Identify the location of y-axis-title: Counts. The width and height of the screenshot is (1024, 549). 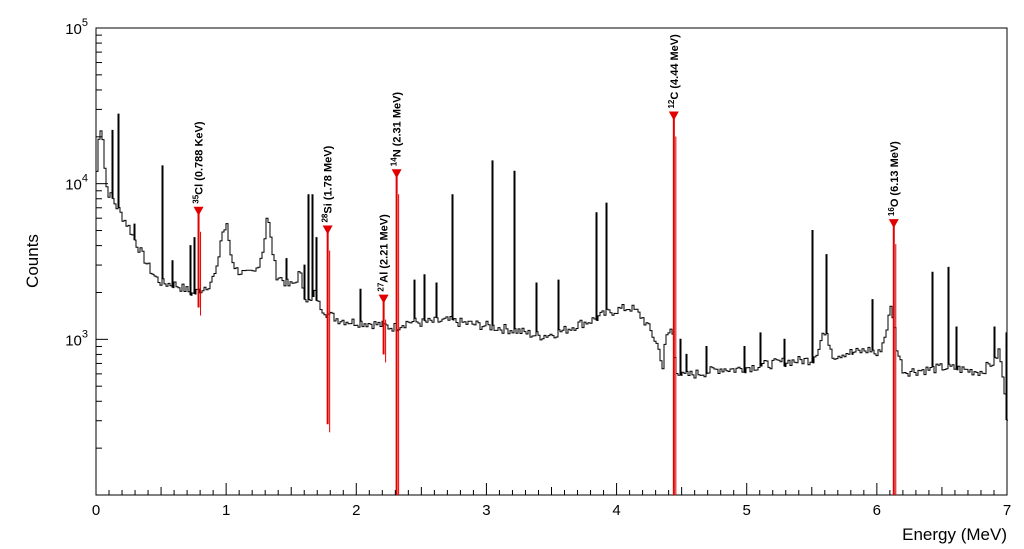
(32, 261).